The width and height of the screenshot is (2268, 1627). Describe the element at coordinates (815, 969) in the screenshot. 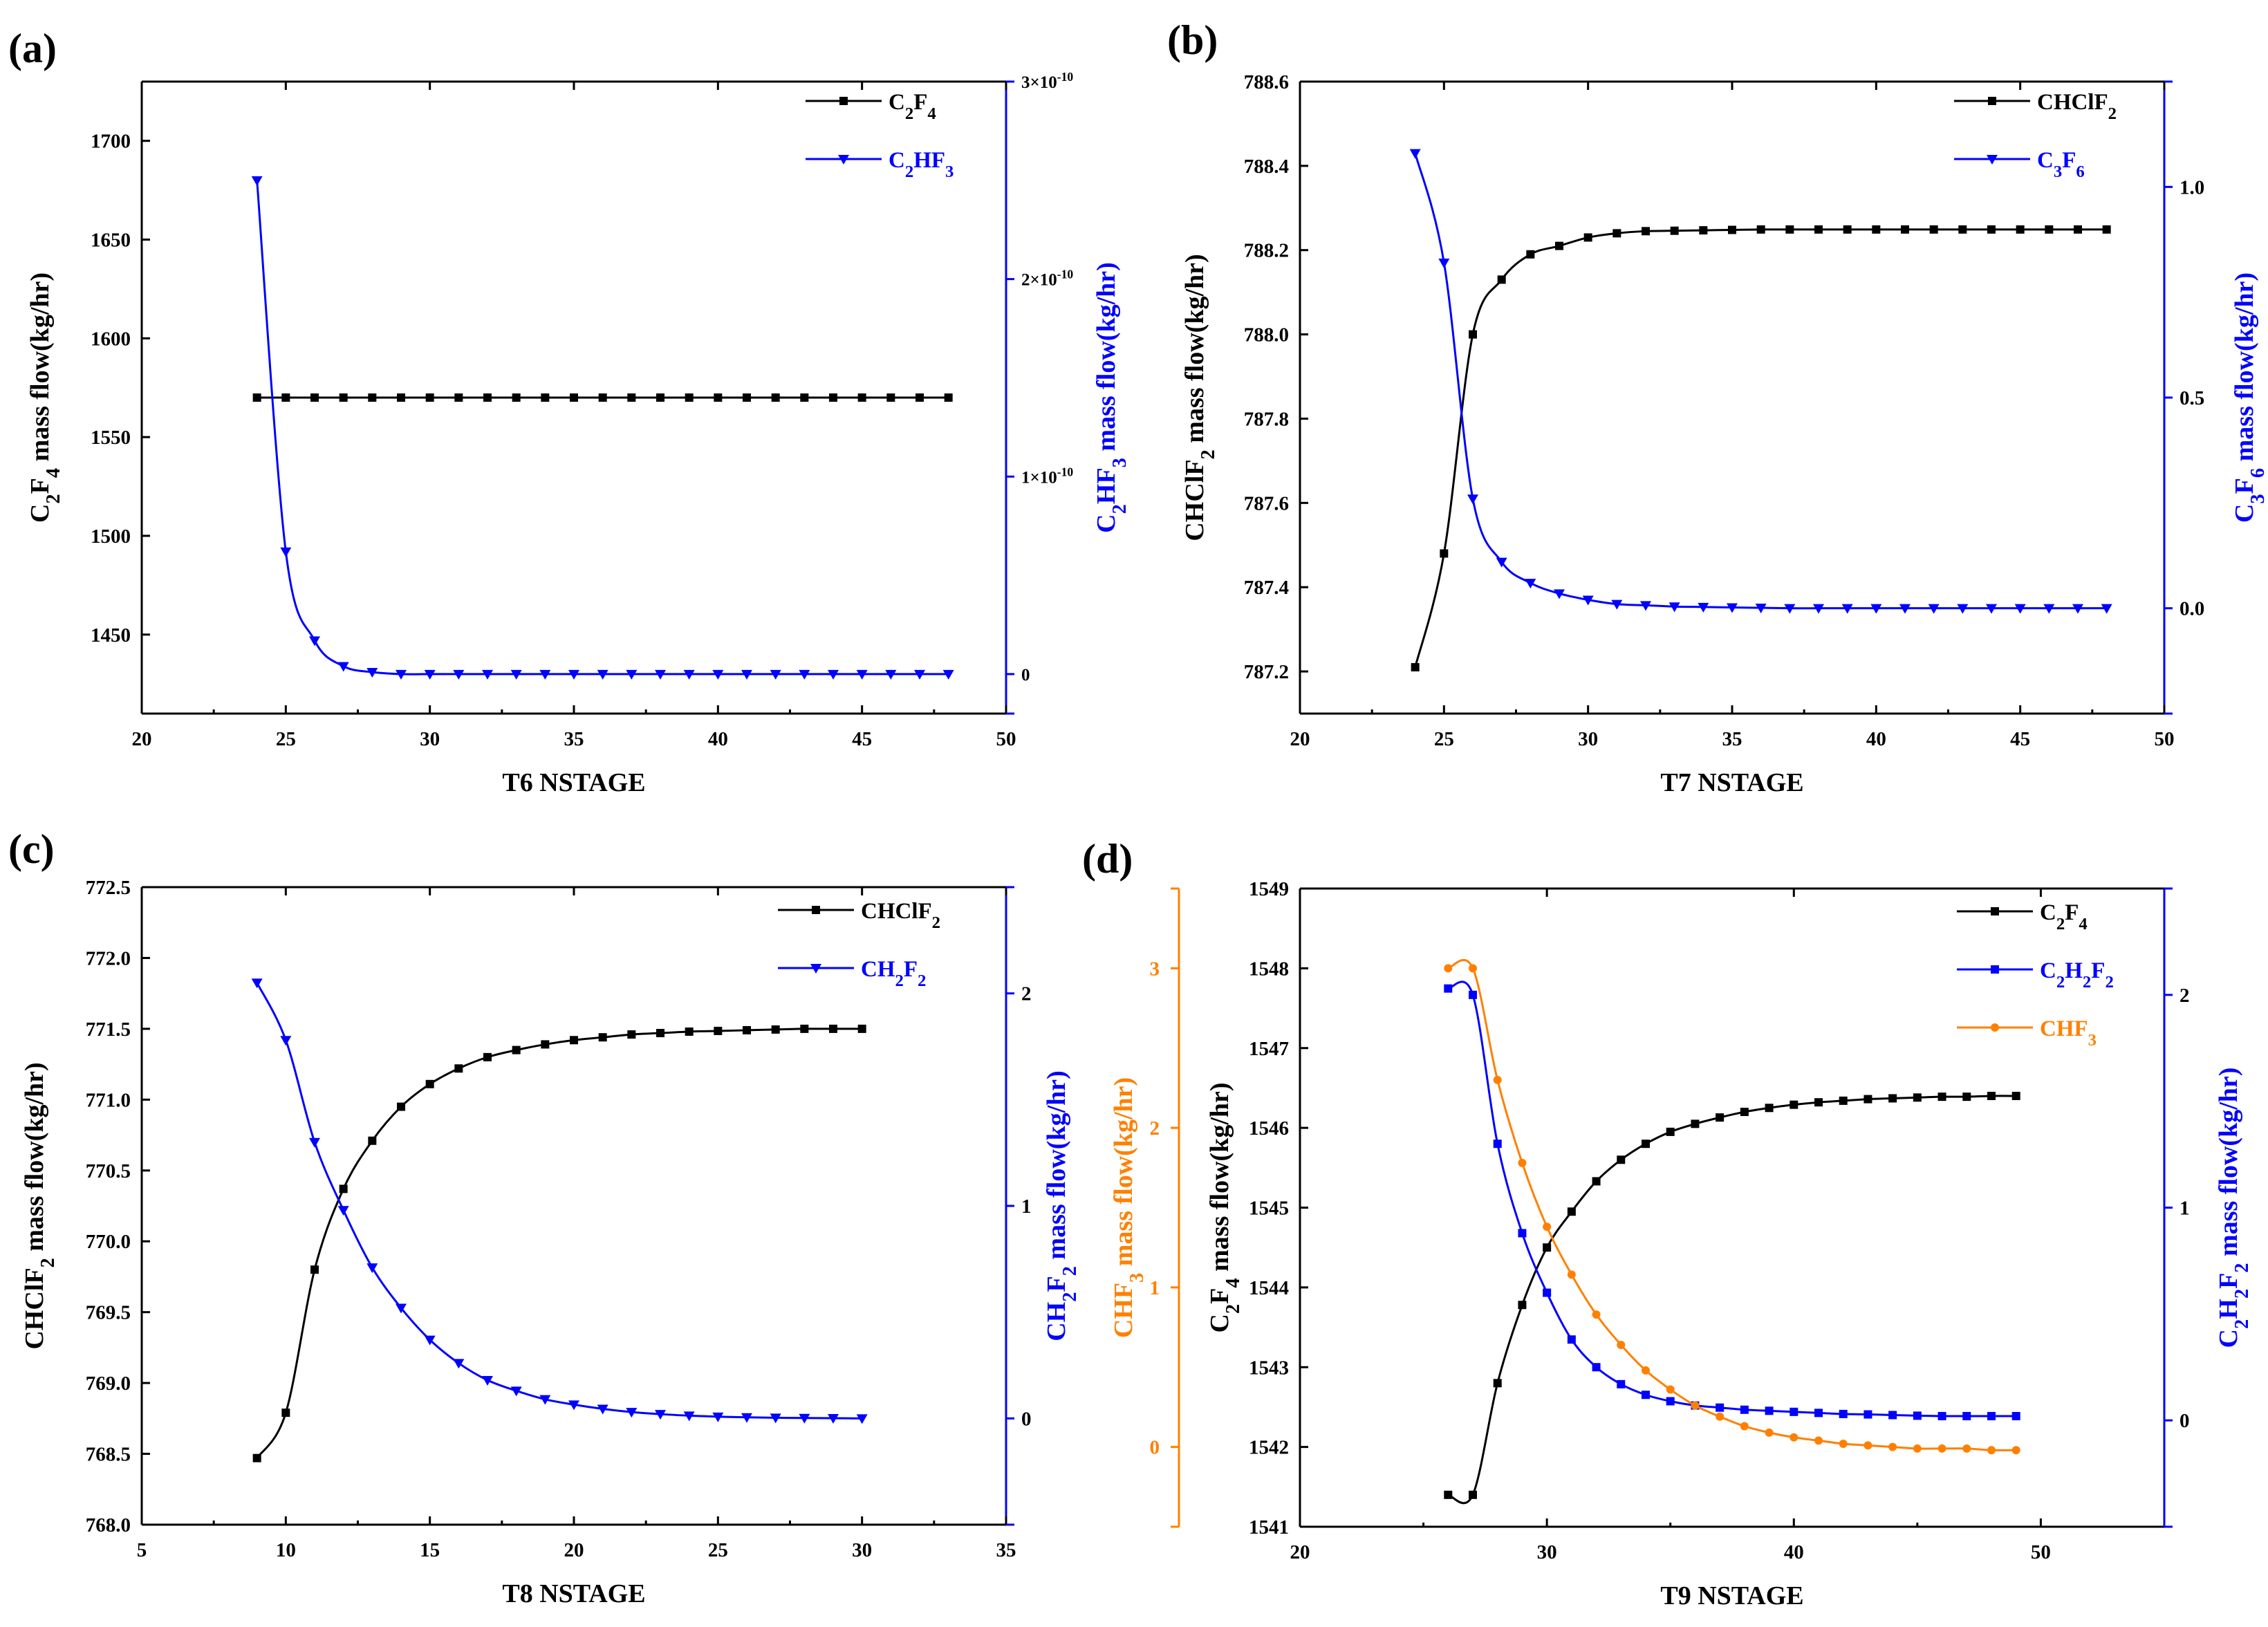

I see `legend-marker-CH2F2` at that location.